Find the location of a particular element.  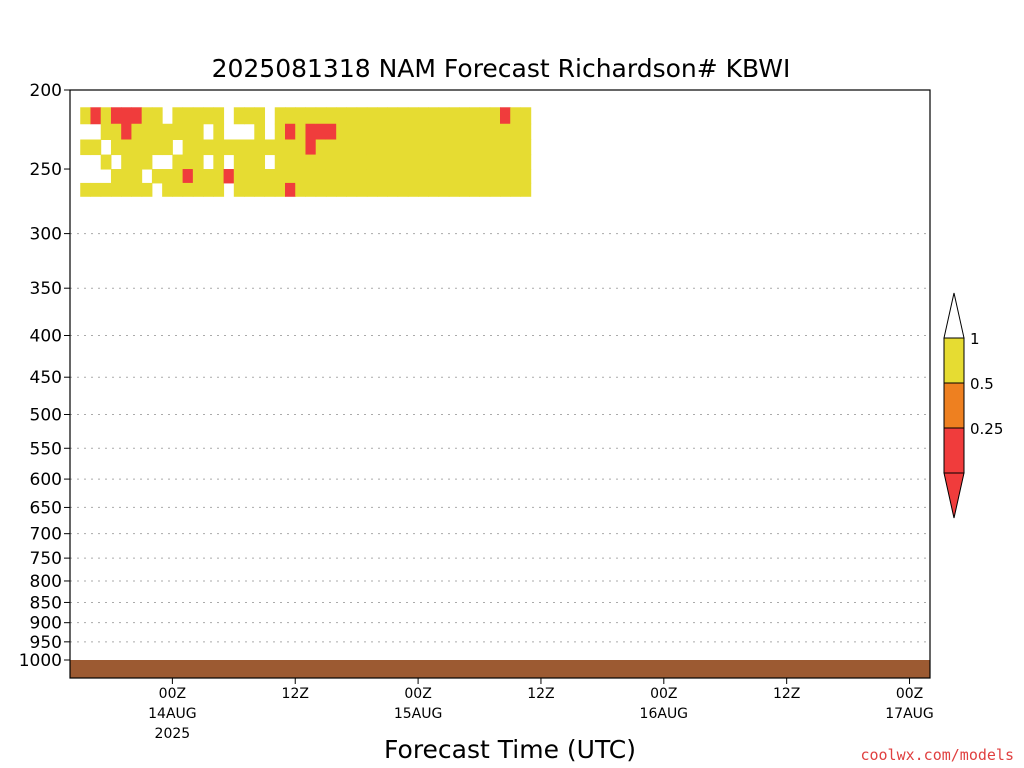

y-tick-label: 900 is located at coordinates (46, 624).